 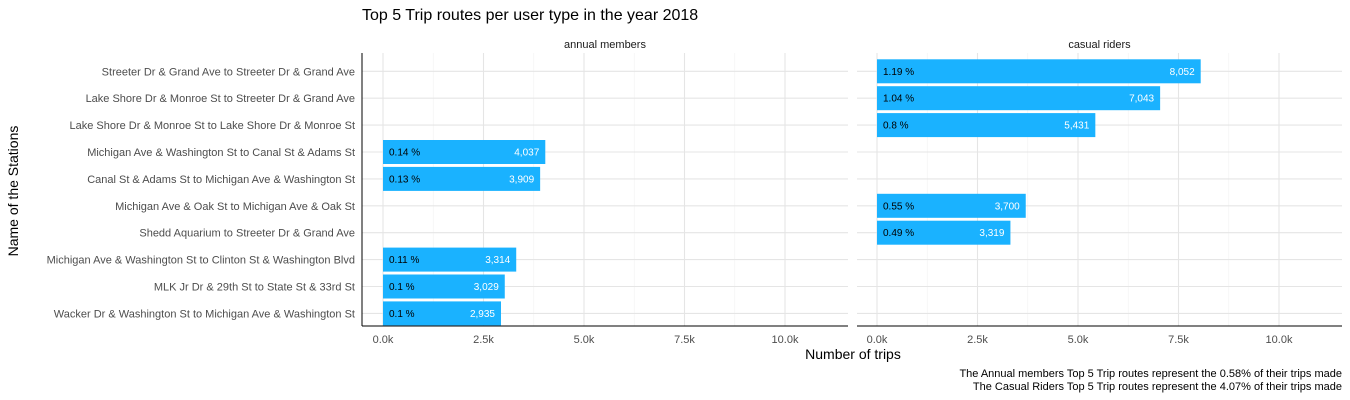 What do you see at coordinates (482, 314) in the screenshot?
I see `bar-value-label: 2,935` at bounding box center [482, 314].